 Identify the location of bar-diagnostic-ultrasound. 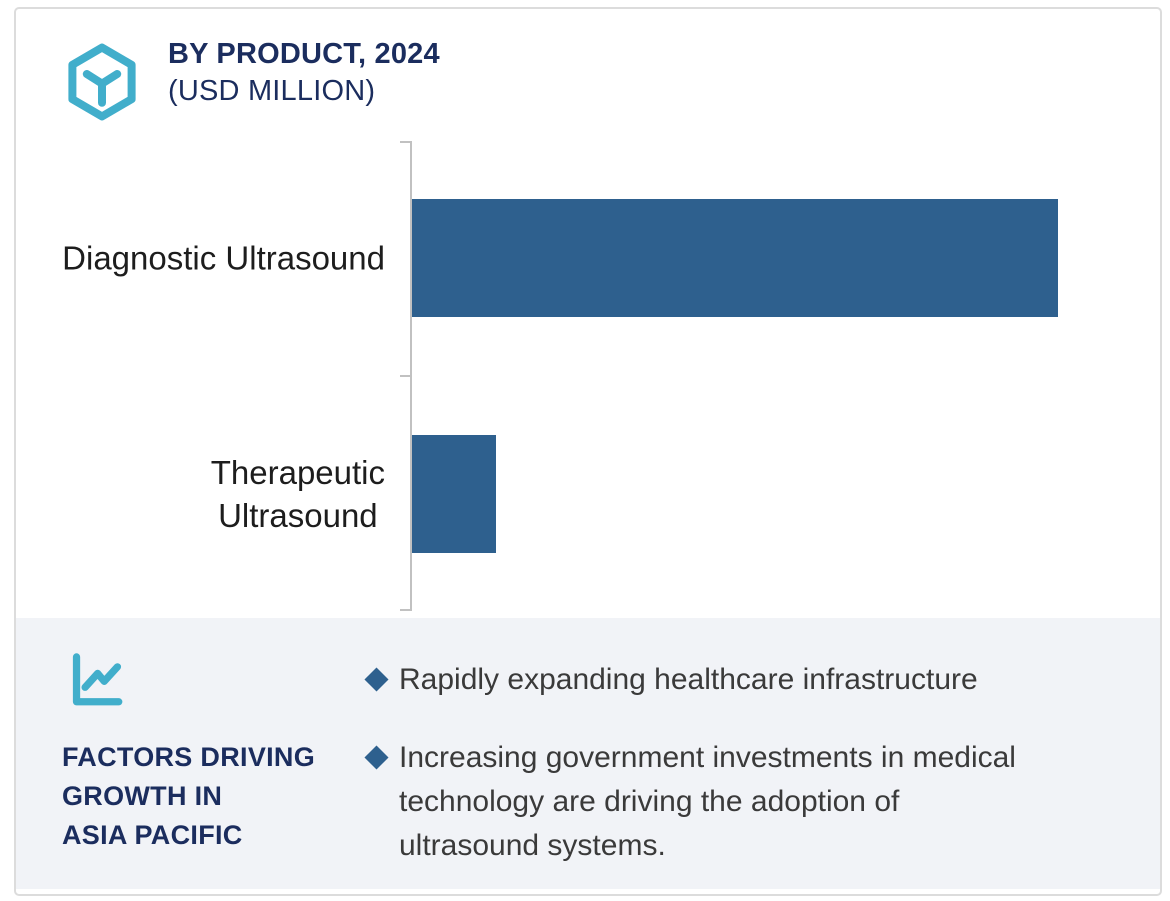
(735, 258).